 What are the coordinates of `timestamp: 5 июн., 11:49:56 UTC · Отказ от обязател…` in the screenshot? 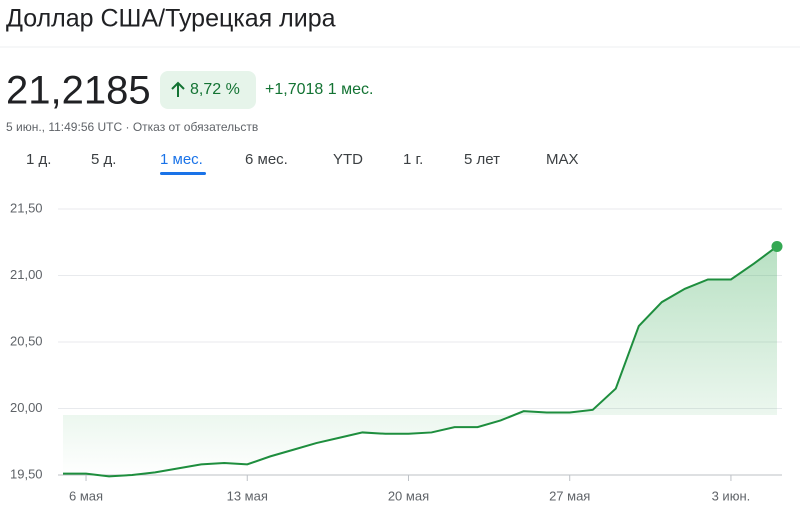 It's located at (132, 127).